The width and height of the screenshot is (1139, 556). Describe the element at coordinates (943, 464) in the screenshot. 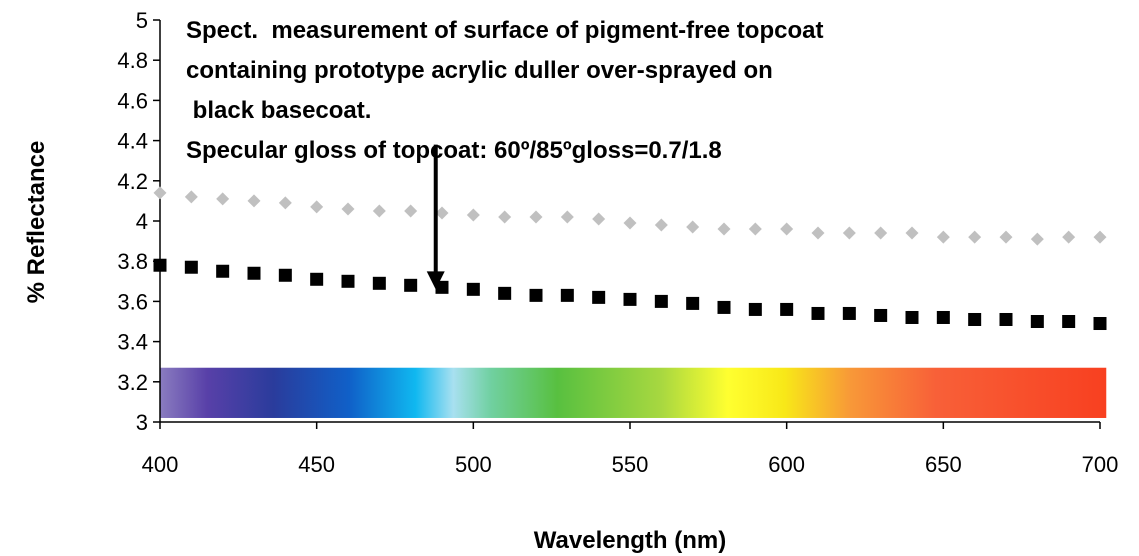

I see `x-tick-label: 650` at that location.